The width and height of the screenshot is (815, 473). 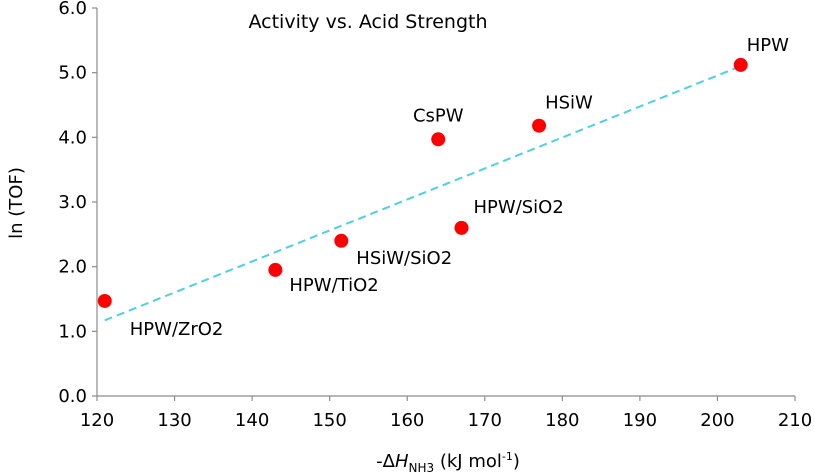 What do you see at coordinates (72, 137) in the screenshot?
I see `y-tick-label: 4.0` at bounding box center [72, 137].